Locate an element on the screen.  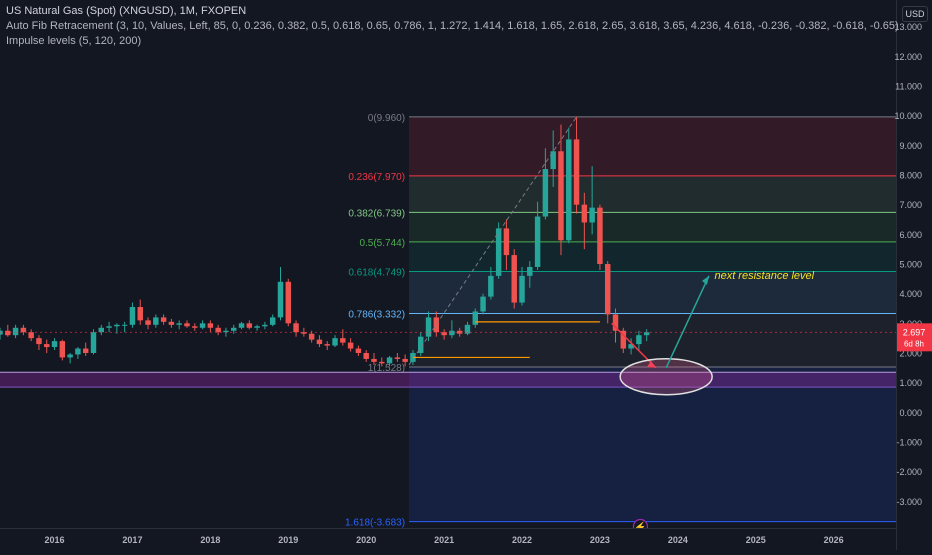
trend-dashed-line is located at coordinates (492, 241).